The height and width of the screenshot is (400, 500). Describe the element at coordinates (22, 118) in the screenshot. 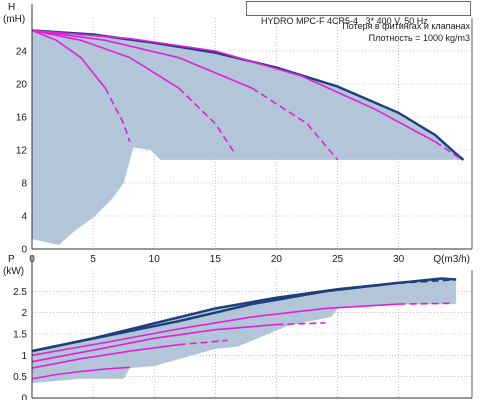

I see `head-y-tick-label: 16` at that location.